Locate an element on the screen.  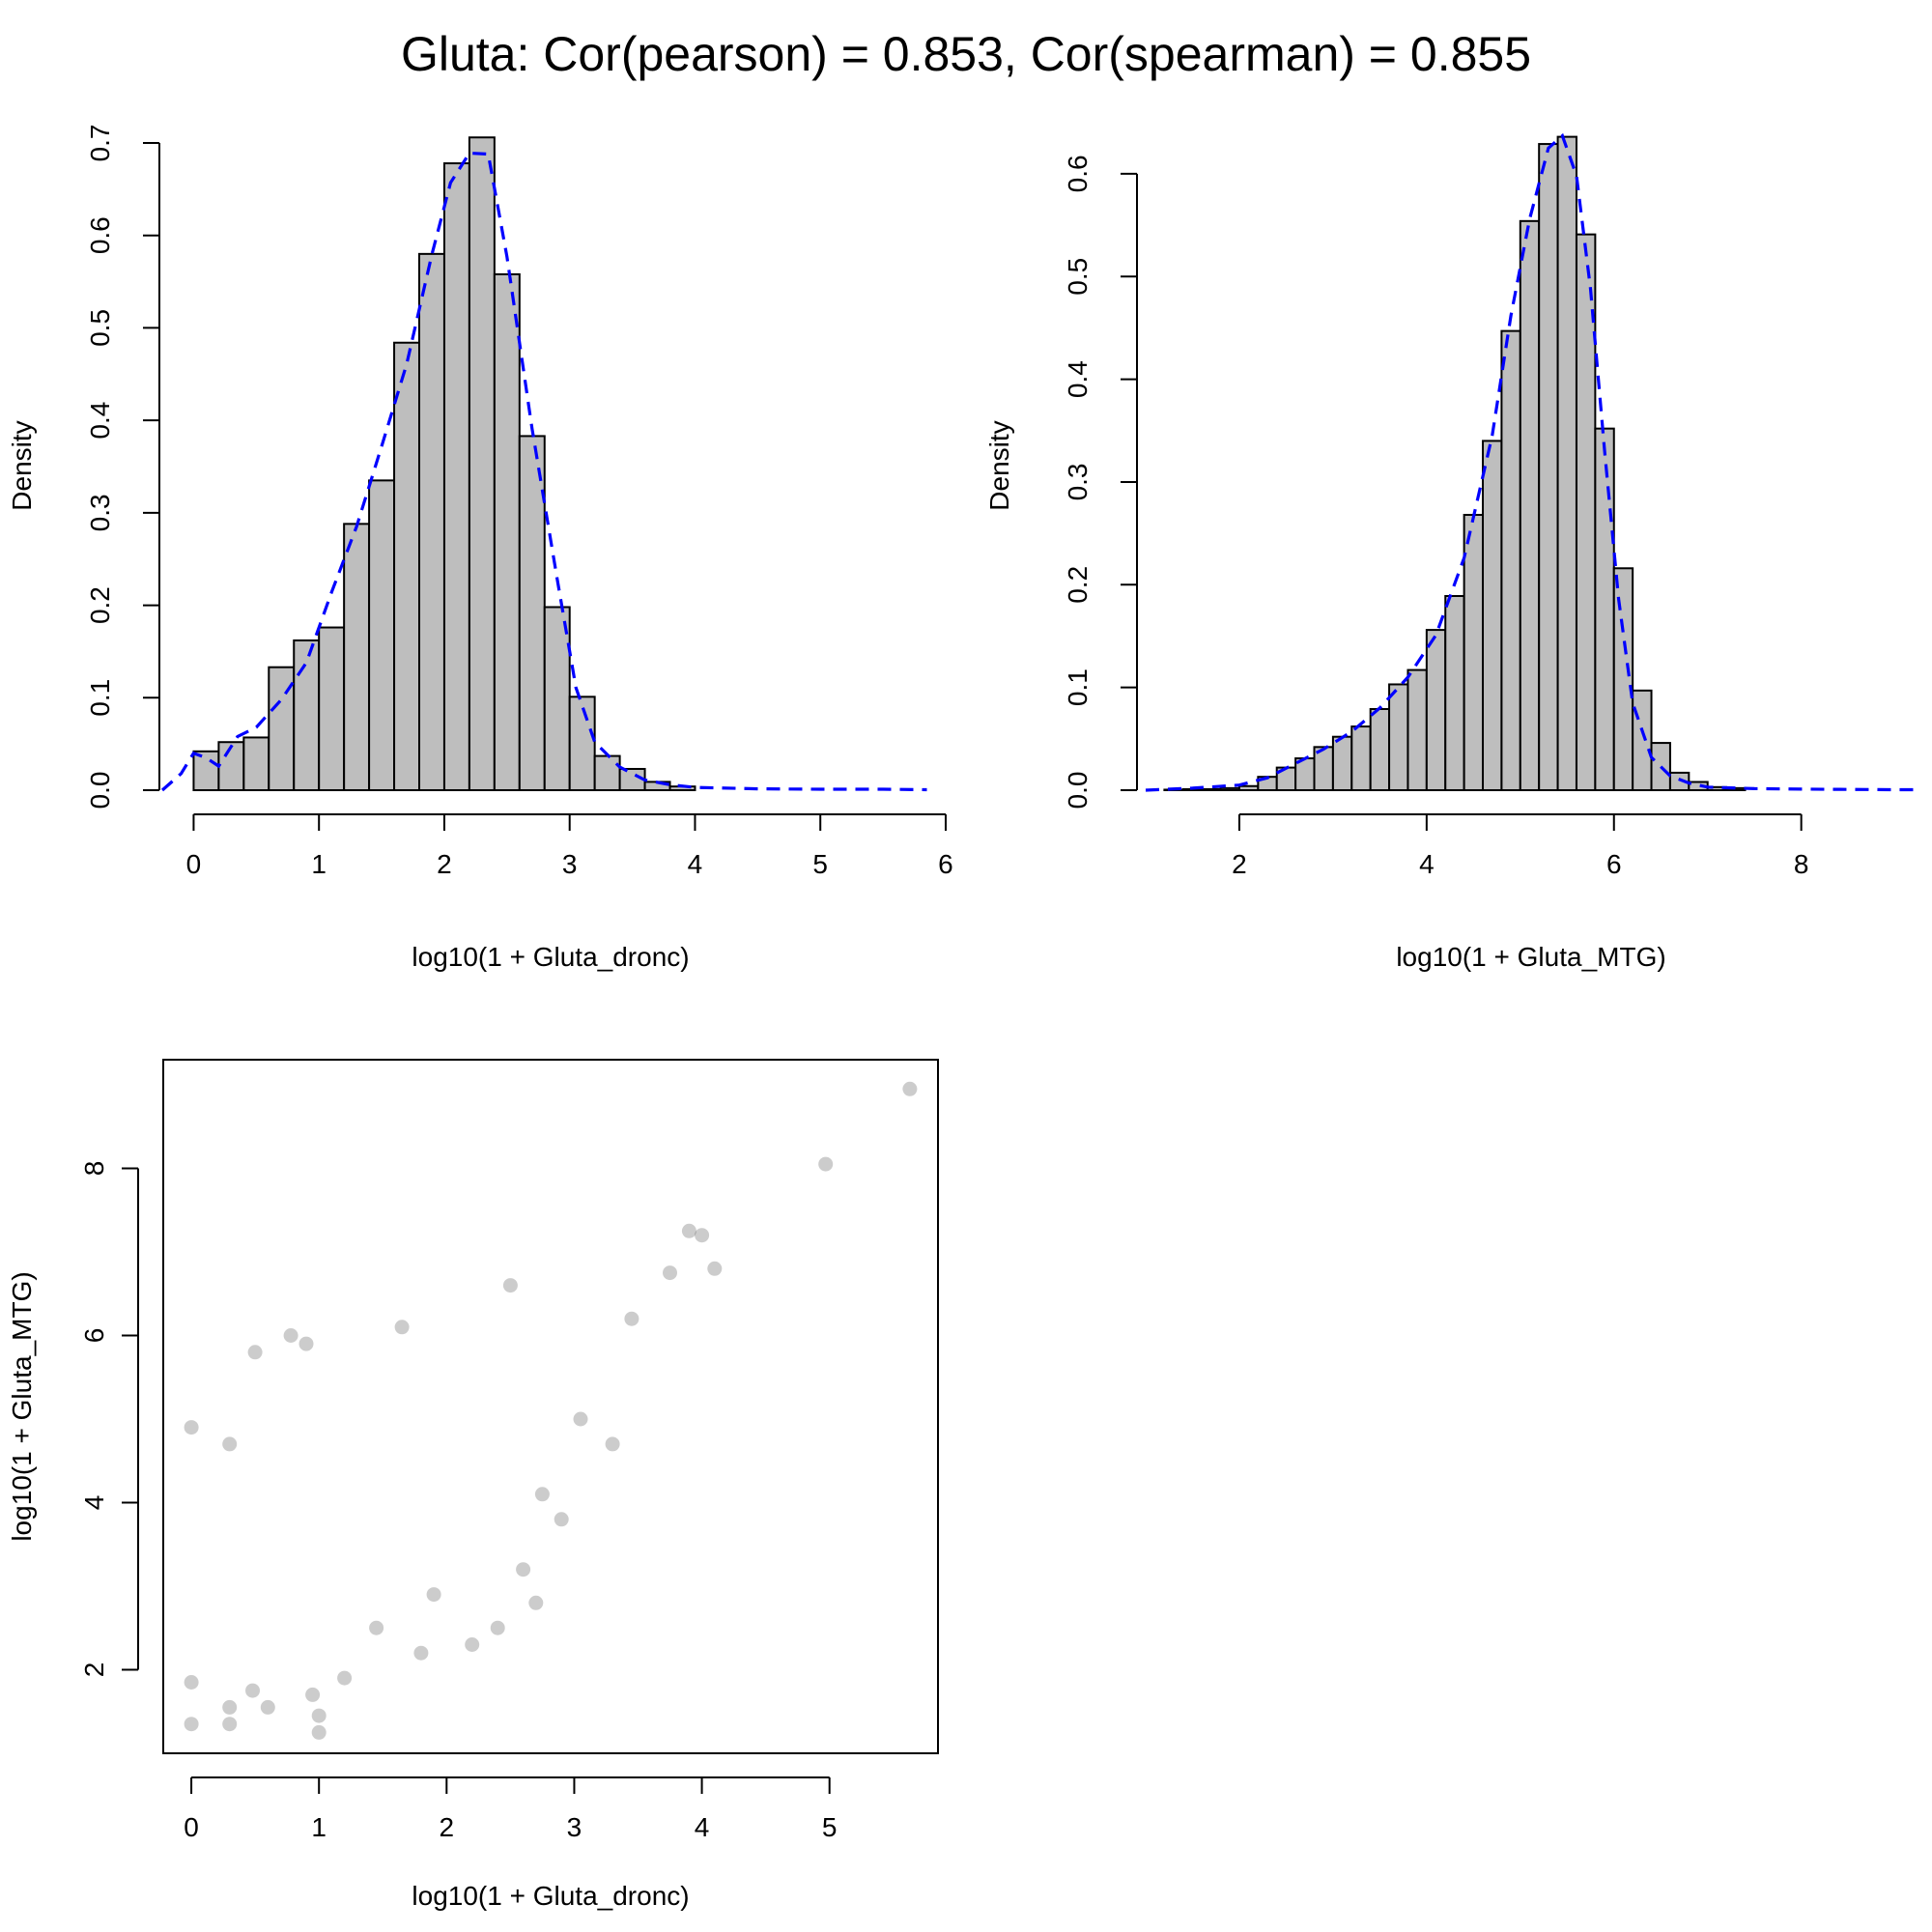
histogram-dronc-y-tick-label: 0.7 is located at coordinates (100, 143).